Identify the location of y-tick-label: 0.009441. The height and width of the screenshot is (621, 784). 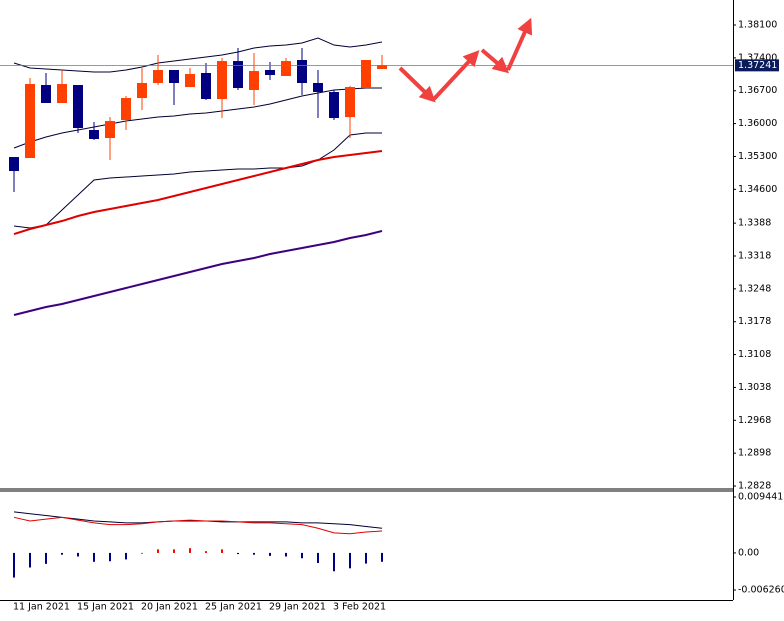
(760, 497).